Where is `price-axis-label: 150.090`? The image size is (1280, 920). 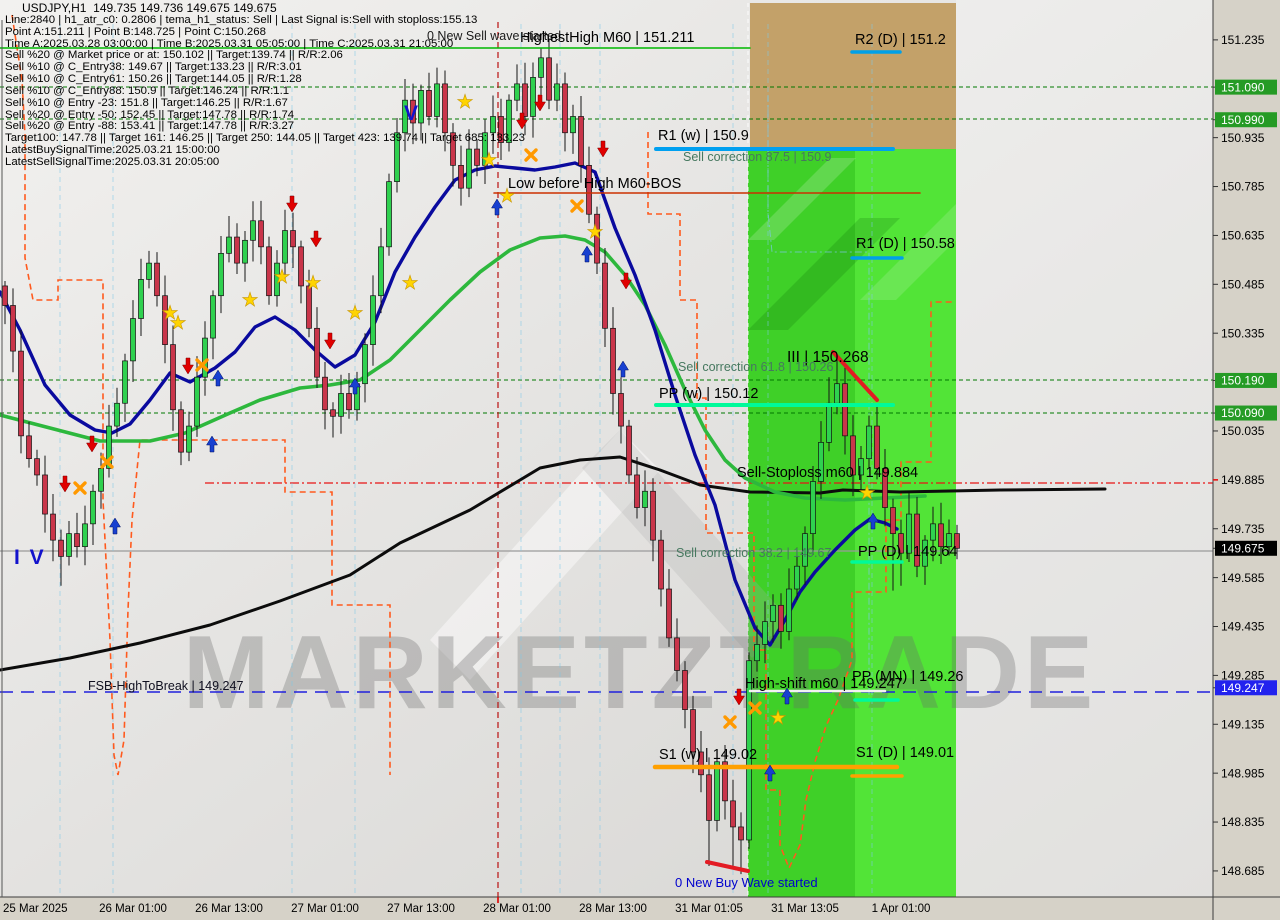 price-axis-label: 150.090 is located at coordinates (1243, 413).